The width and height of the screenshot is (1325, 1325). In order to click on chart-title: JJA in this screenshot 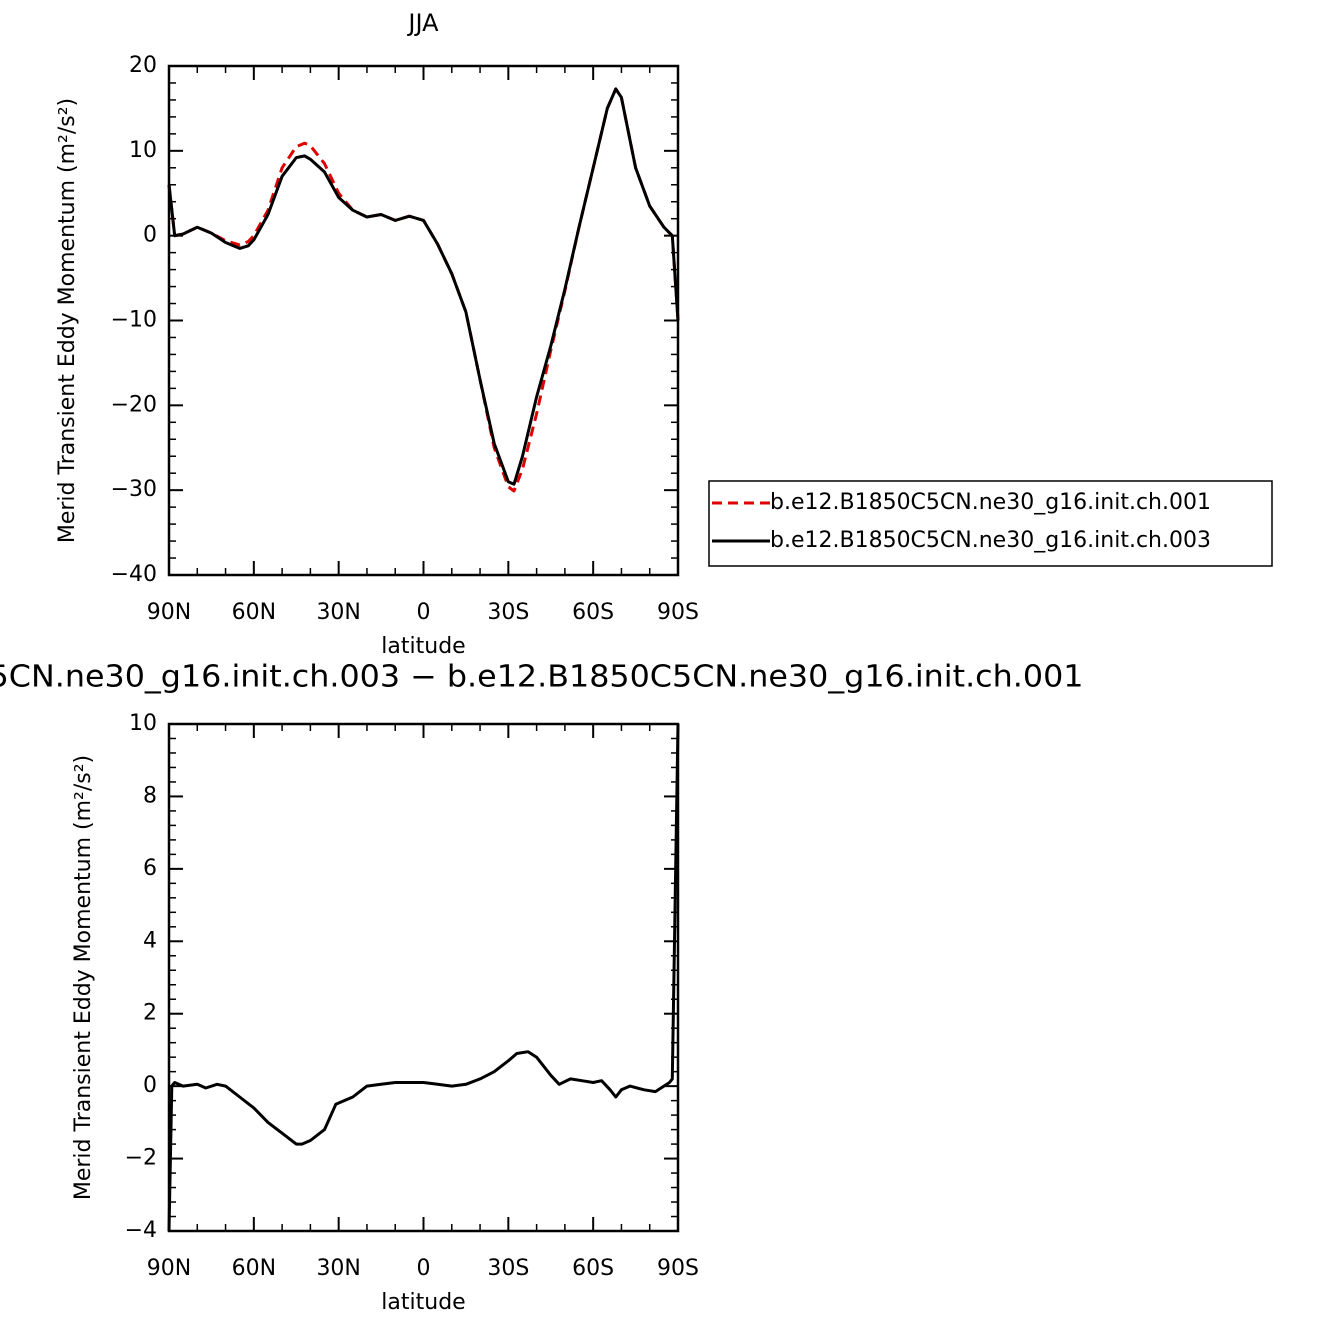, I will do `click(422, 23)`.